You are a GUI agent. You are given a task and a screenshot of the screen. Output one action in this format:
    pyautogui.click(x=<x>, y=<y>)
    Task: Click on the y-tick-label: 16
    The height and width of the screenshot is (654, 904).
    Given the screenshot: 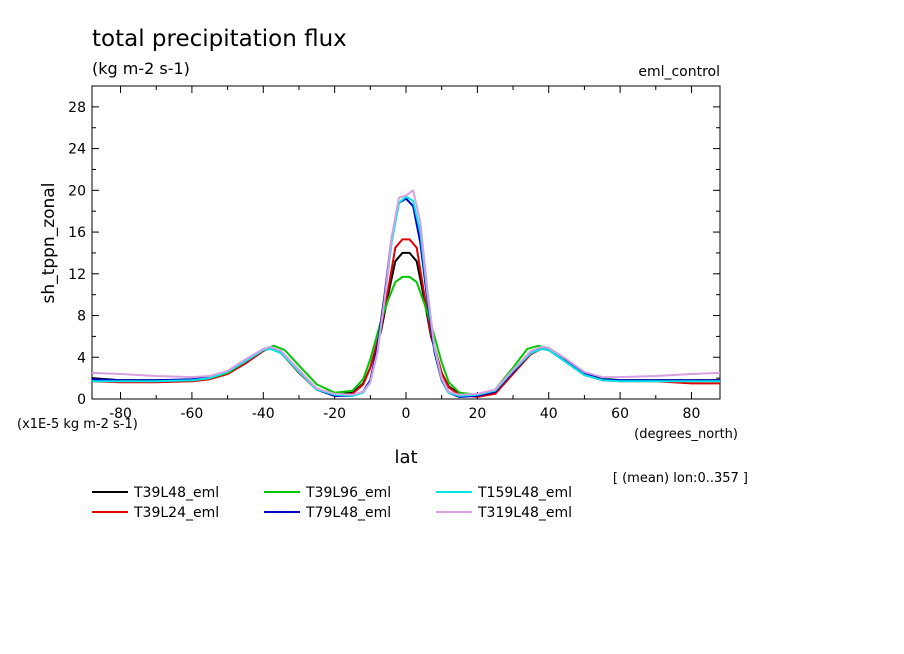 What is the action you would take?
    pyautogui.click(x=77, y=233)
    